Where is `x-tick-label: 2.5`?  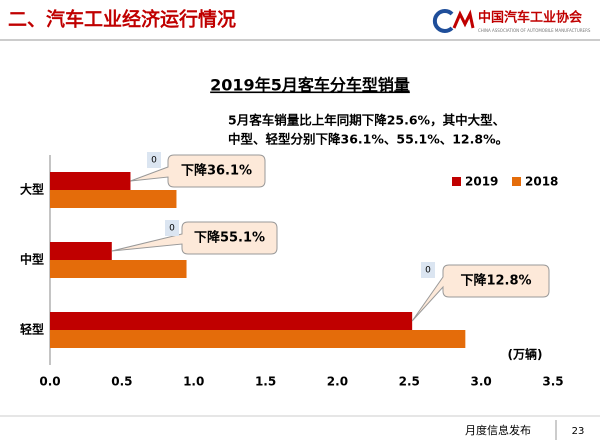
x-tick-label: 2.5 is located at coordinates (409, 382).